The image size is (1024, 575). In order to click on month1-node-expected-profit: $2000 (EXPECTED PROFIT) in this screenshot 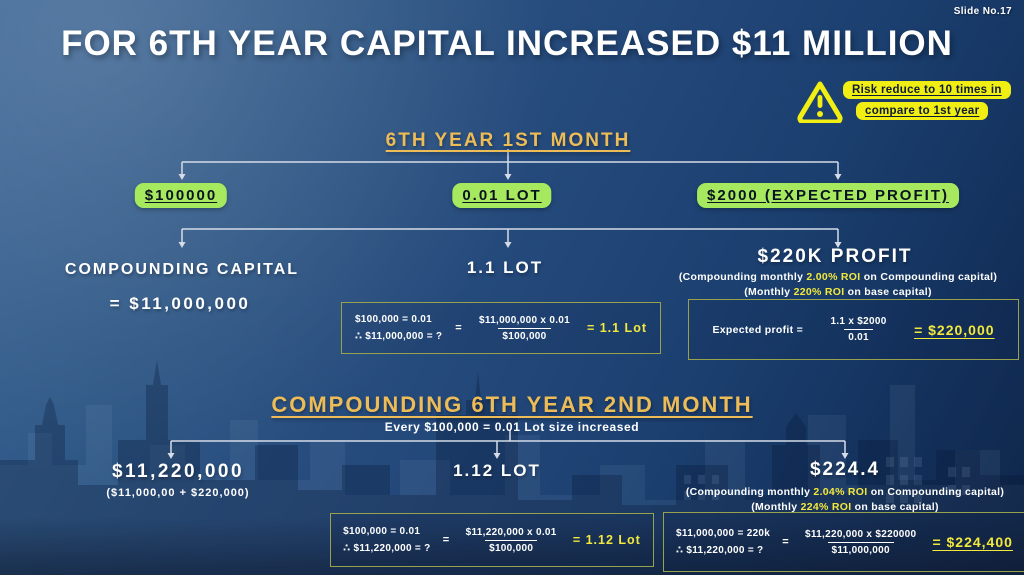, I will do `click(828, 195)`.